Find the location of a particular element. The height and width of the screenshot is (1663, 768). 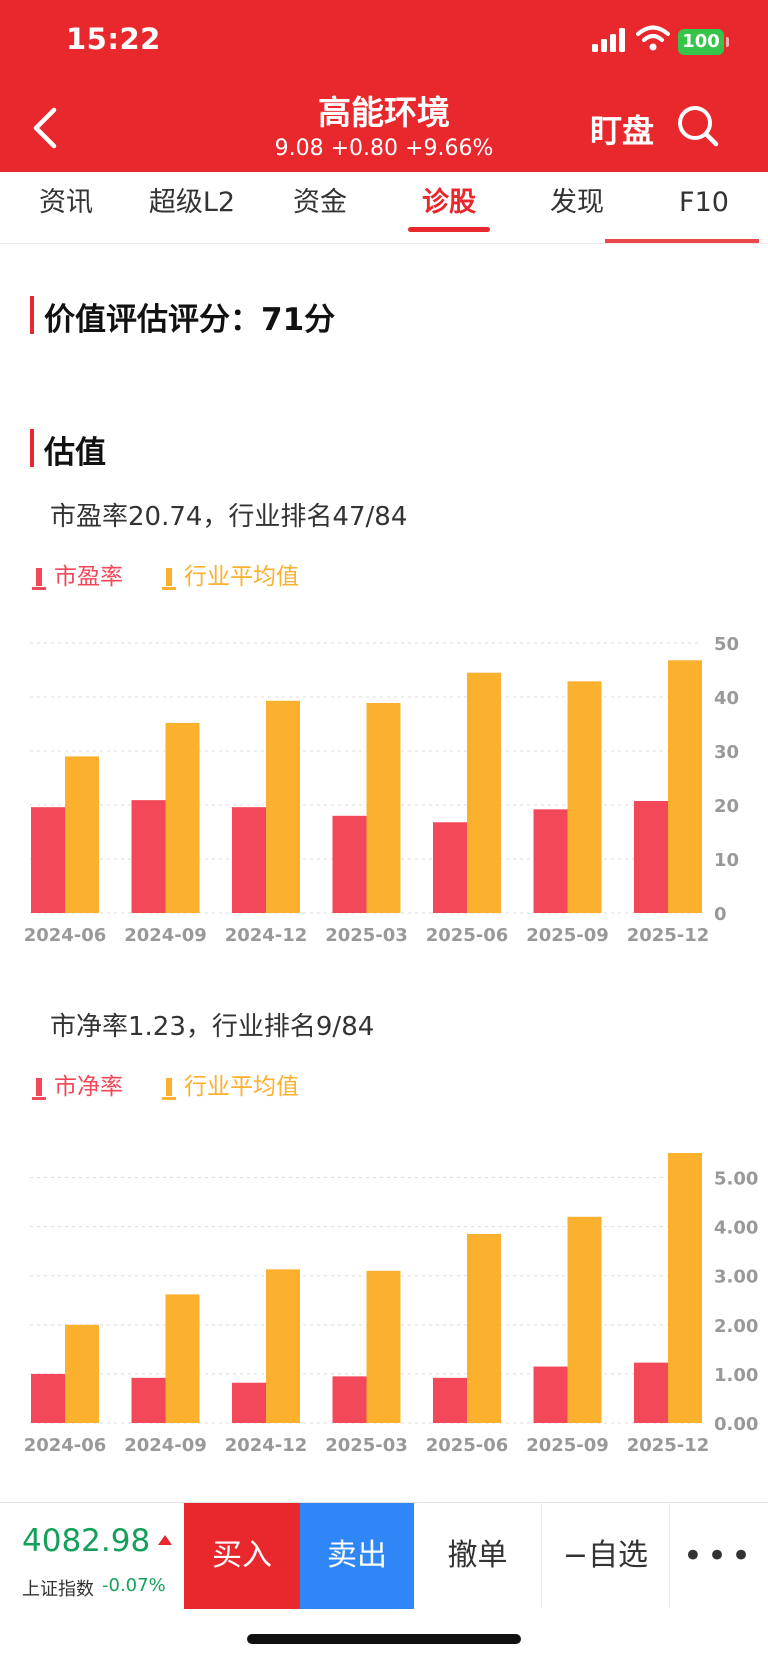

bottom-trade-bar: 4082.98 上证指数 -0.07% 买入 卖出 撤单 −自选 ••• is located at coordinates (384, 1555).